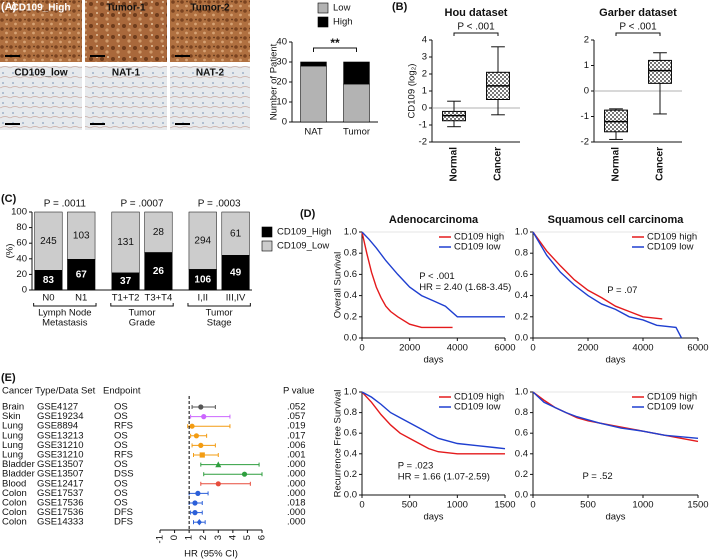 The width and height of the screenshot is (709, 560). Describe the element at coordinates (236, 272) in the screenshot. I see `value-label: 49` at that location.